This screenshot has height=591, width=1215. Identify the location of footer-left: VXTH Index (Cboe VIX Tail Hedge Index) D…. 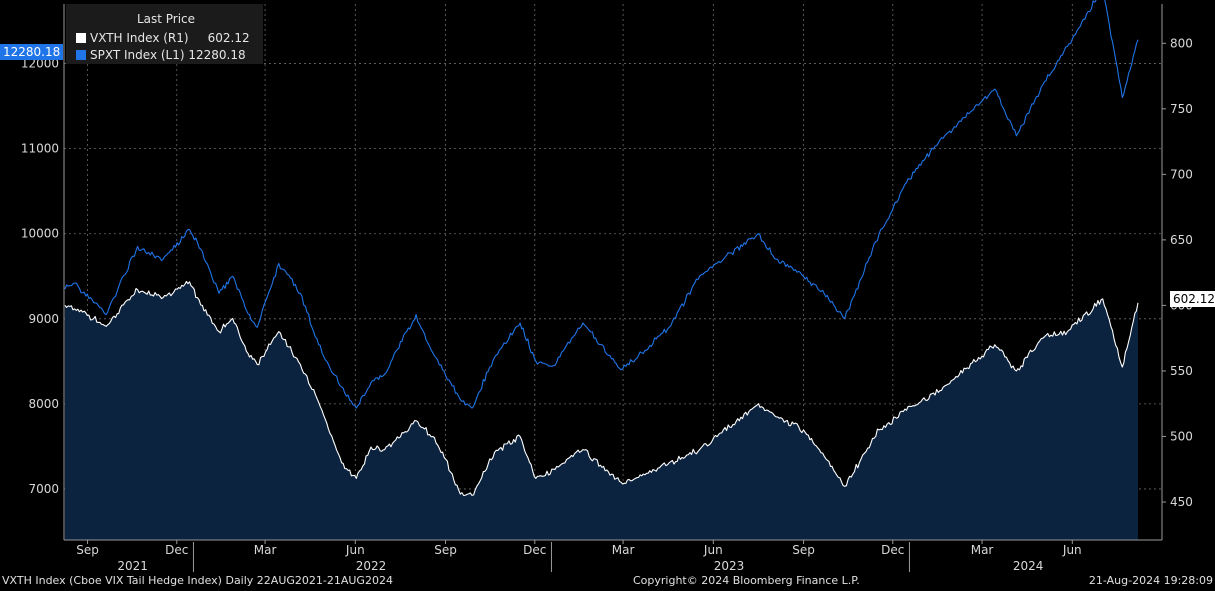
(197, 580).